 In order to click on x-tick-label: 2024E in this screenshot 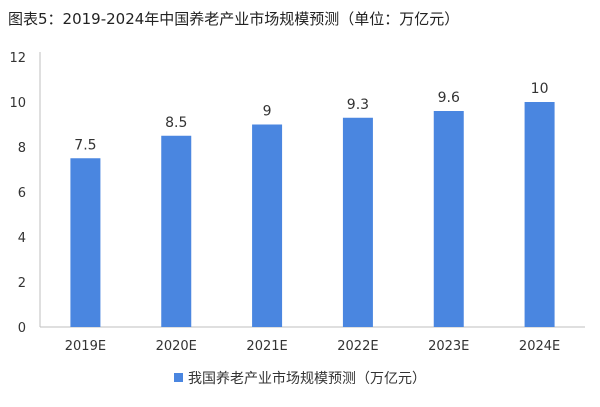, I will do `click(539, 346)`.